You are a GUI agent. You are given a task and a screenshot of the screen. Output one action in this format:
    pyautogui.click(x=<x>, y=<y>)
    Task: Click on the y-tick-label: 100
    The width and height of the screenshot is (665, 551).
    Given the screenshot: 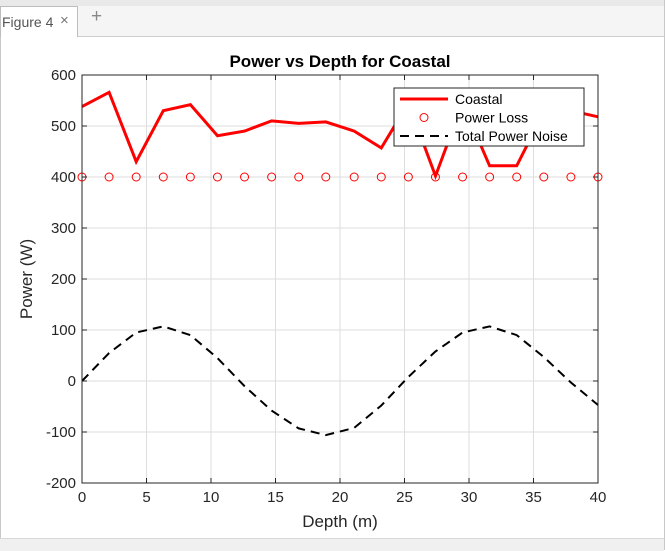 What is the action you would take?
    pyautogui.click(x=63, y=330)
    